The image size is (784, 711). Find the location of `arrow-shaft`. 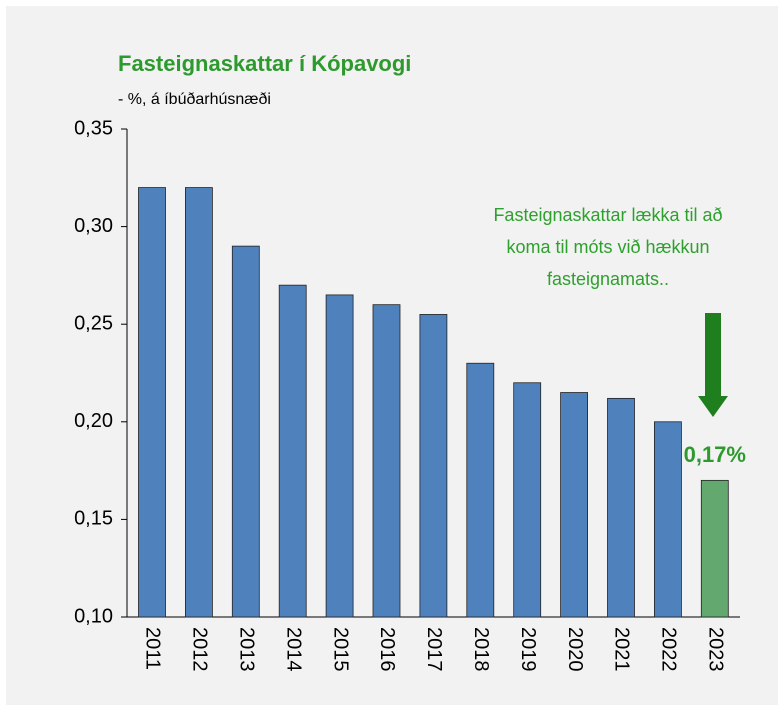

arrow-shaft is located at coordinates (713, 355).